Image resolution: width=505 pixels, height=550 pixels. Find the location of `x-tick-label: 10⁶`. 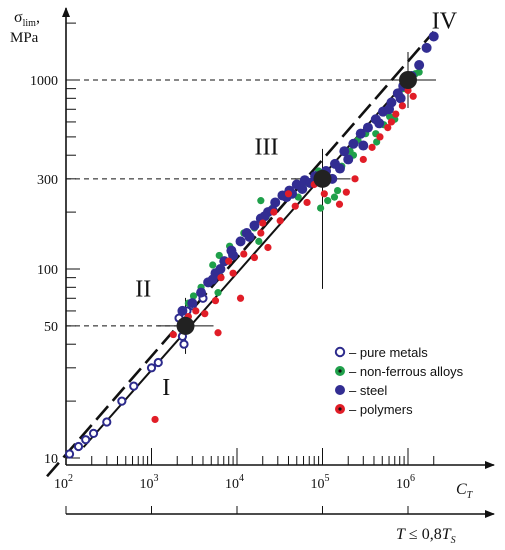

x-tick-label: 10⁶ is located at coordinates (405, 482).